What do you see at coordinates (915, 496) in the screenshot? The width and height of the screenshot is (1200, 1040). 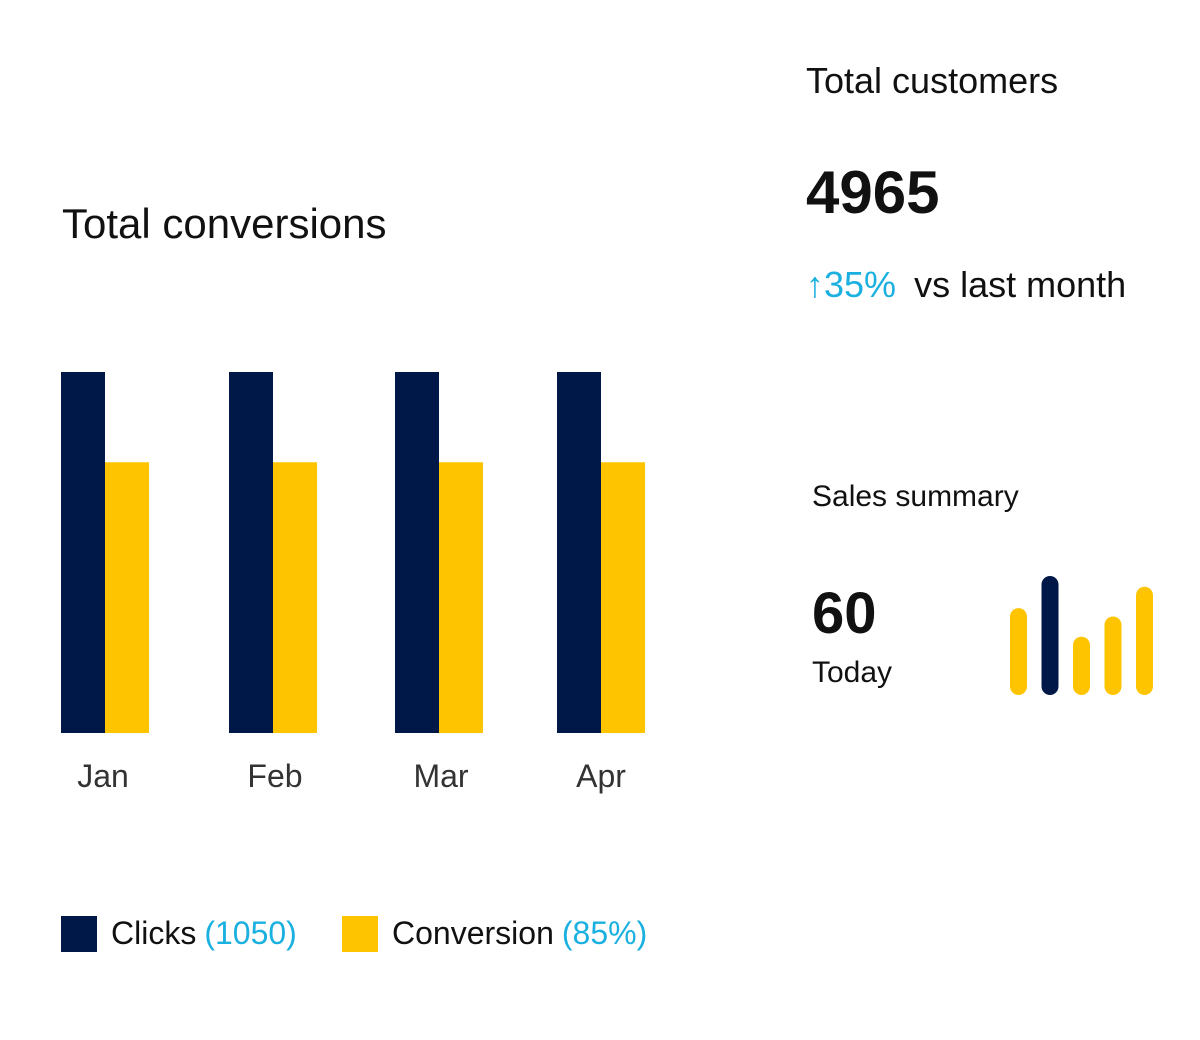 I see `sales-summary-label: Sales summary` at bounding box center [915, 496].